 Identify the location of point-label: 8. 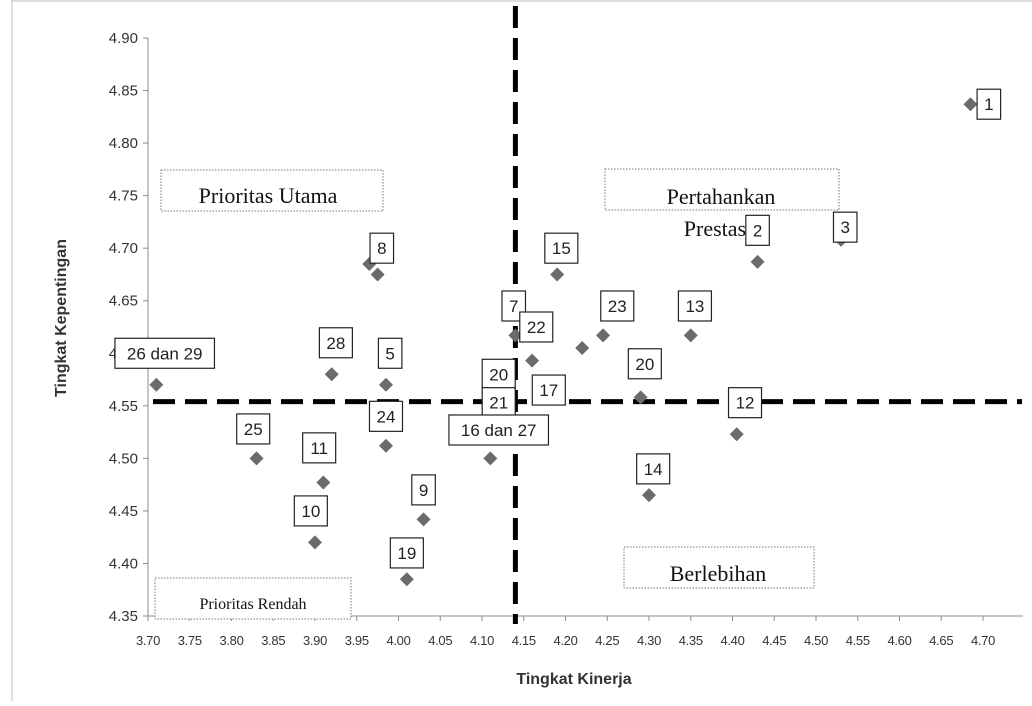
(381, 248).